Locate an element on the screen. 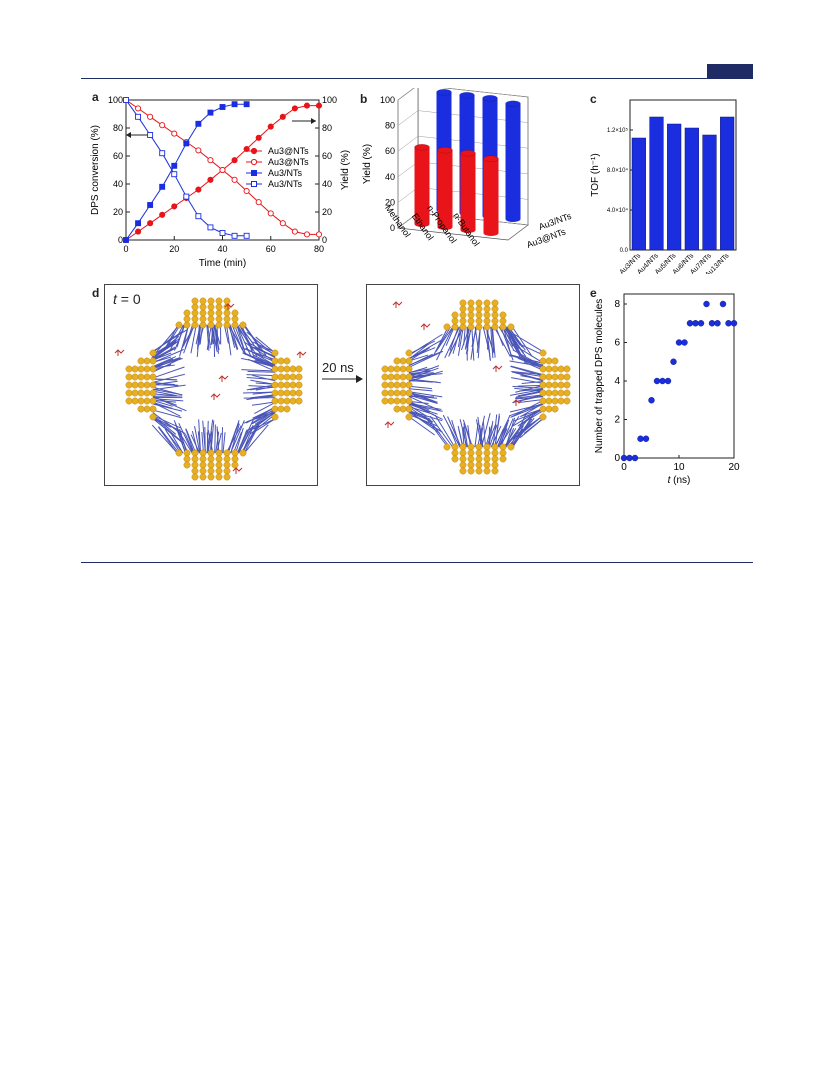  nanocluster-assembly-initial is located at coordinates (210, 389).